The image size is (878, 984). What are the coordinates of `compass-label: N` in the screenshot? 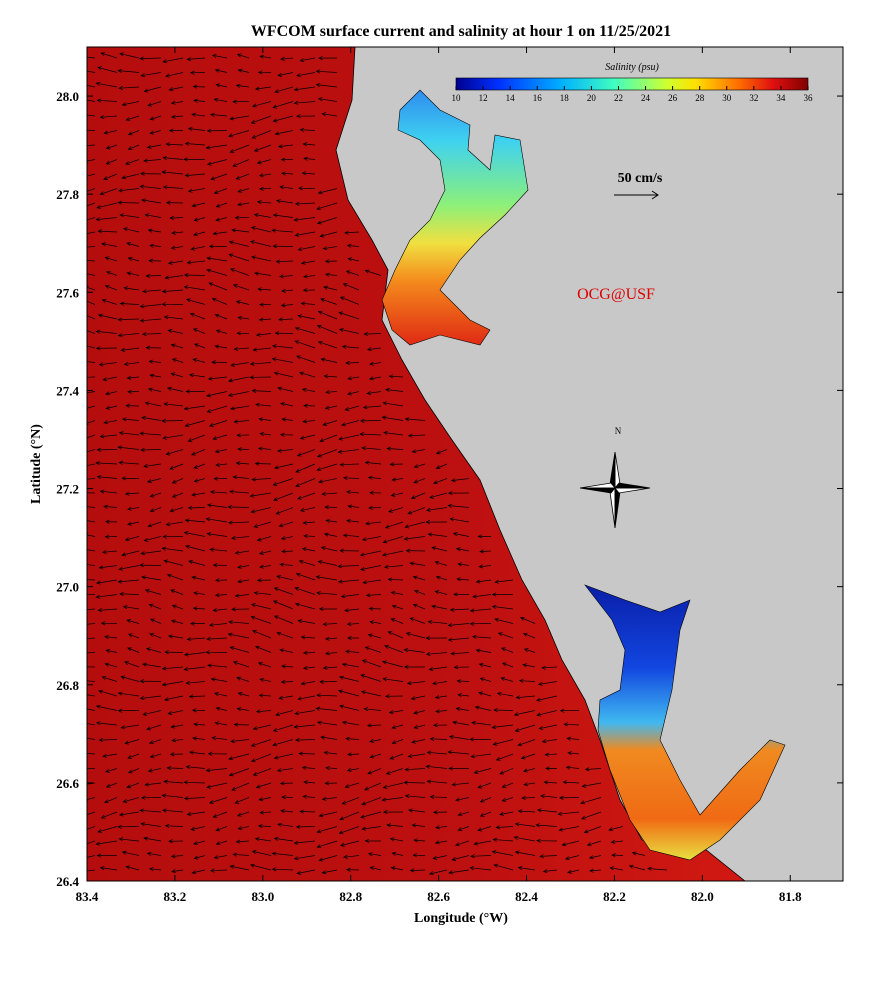 It's located at (618, 431).